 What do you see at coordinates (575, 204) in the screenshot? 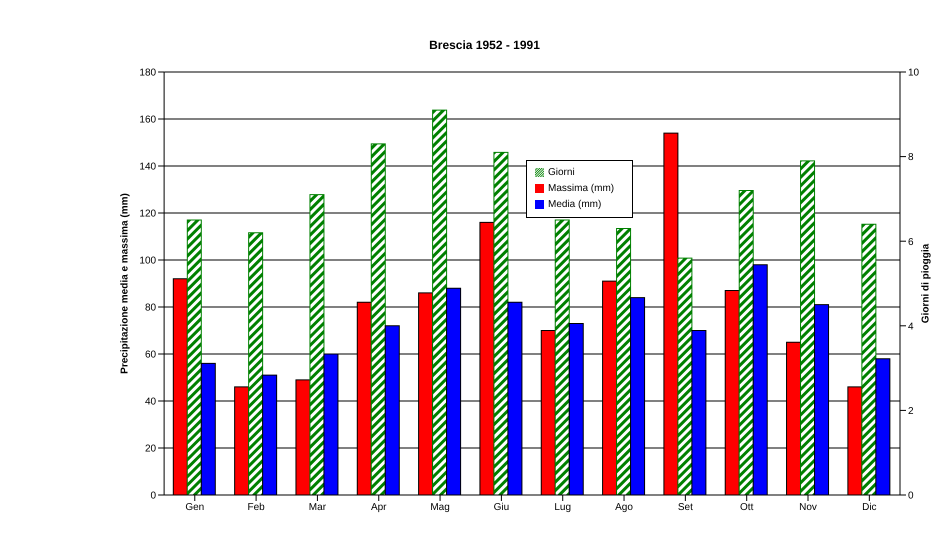
I see `legend-label: Media (mm)` at bounding box center [575, 204].